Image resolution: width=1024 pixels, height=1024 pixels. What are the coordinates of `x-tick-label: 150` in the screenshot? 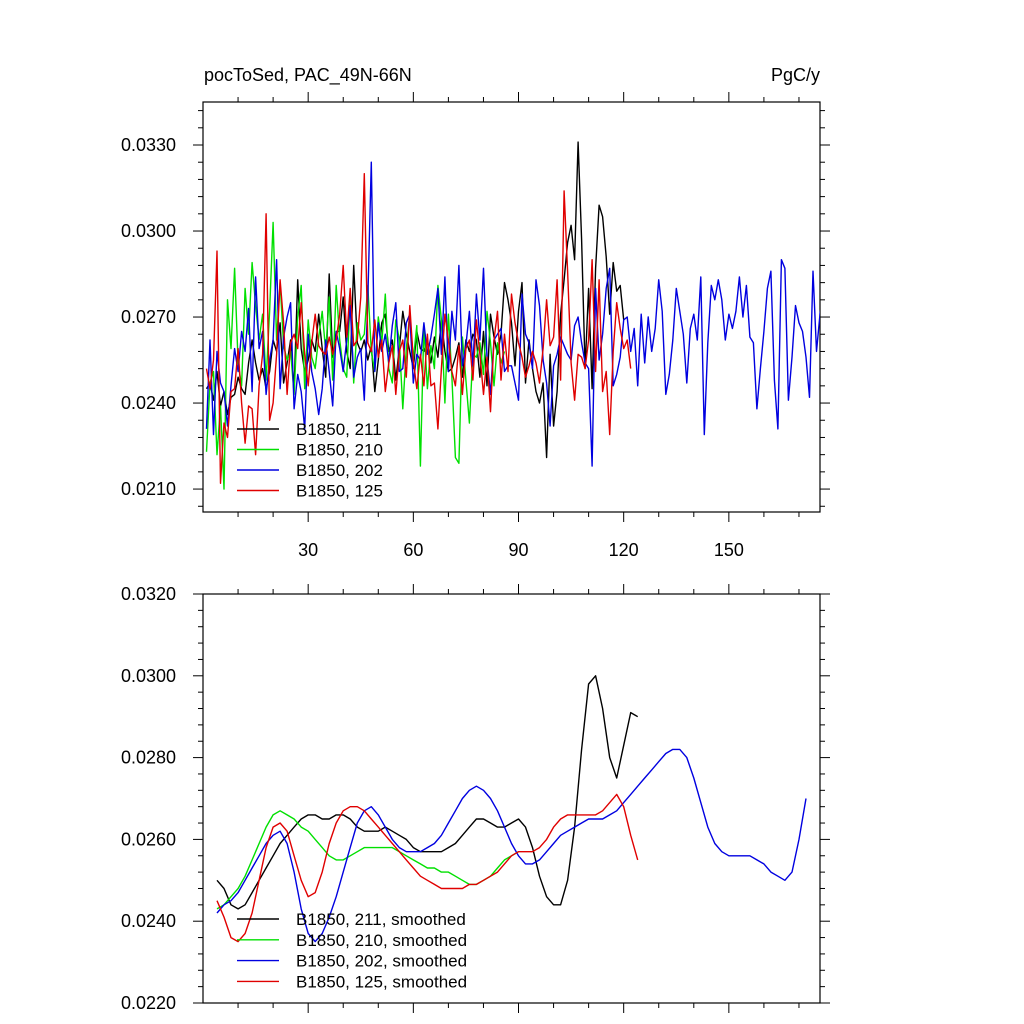 It's located at (729, 550).